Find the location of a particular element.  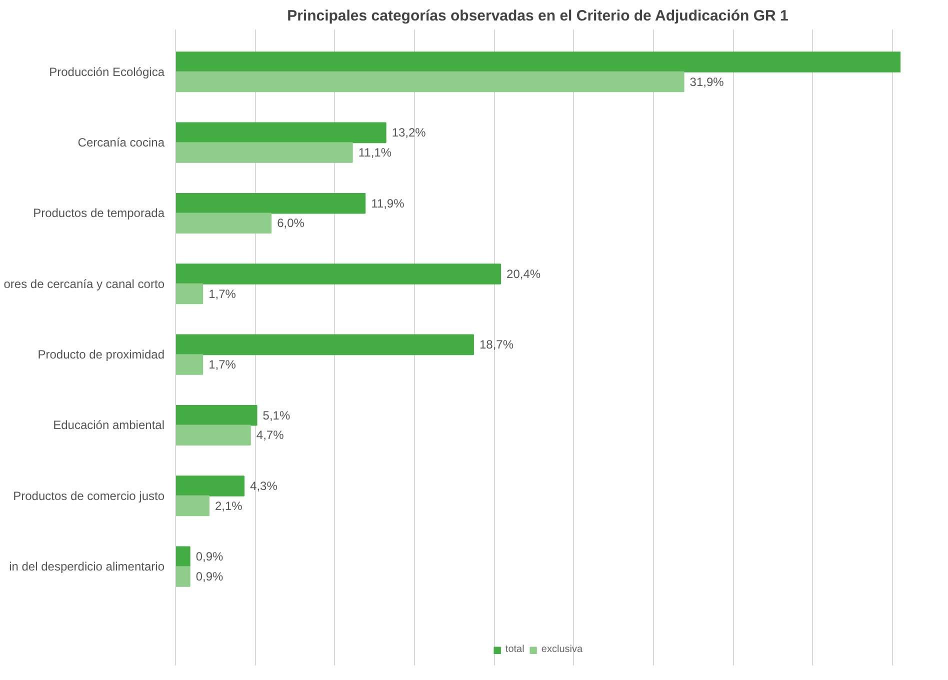

data-label: 11,1% is located at coordinates (375, 152).